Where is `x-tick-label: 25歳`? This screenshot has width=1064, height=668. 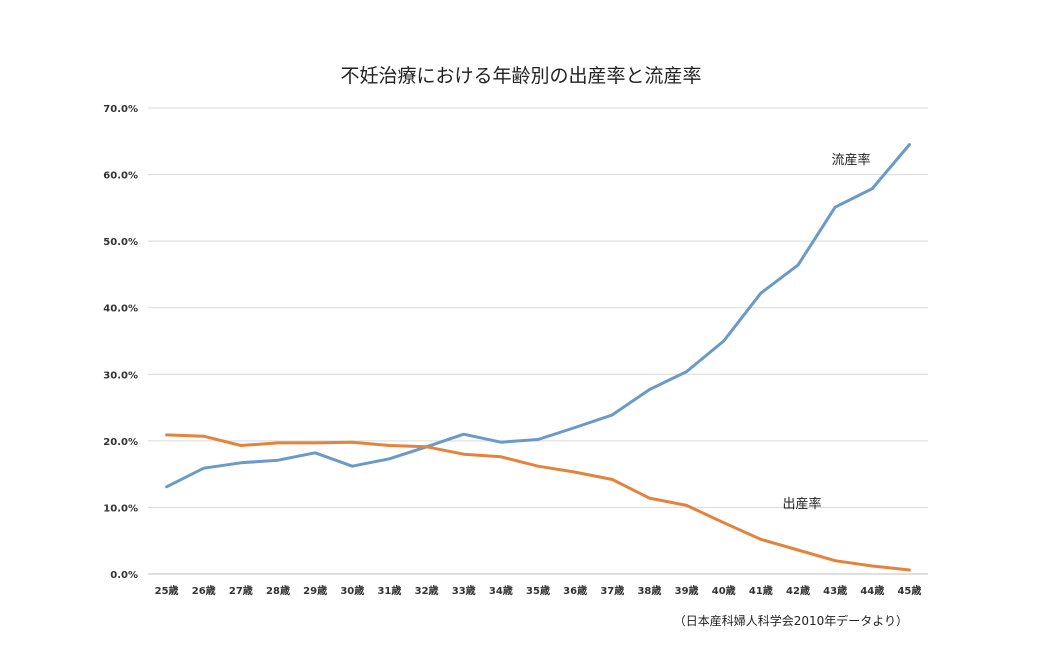 x-tick-label: 25歳 is located at coordinates (167, 590).